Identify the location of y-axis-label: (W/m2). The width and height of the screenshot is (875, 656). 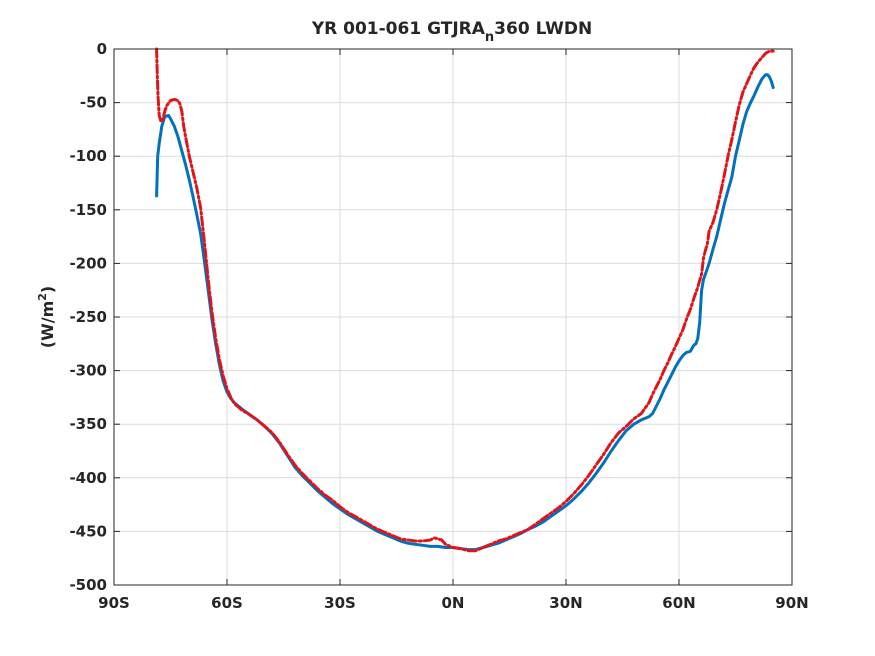
(46, 317).